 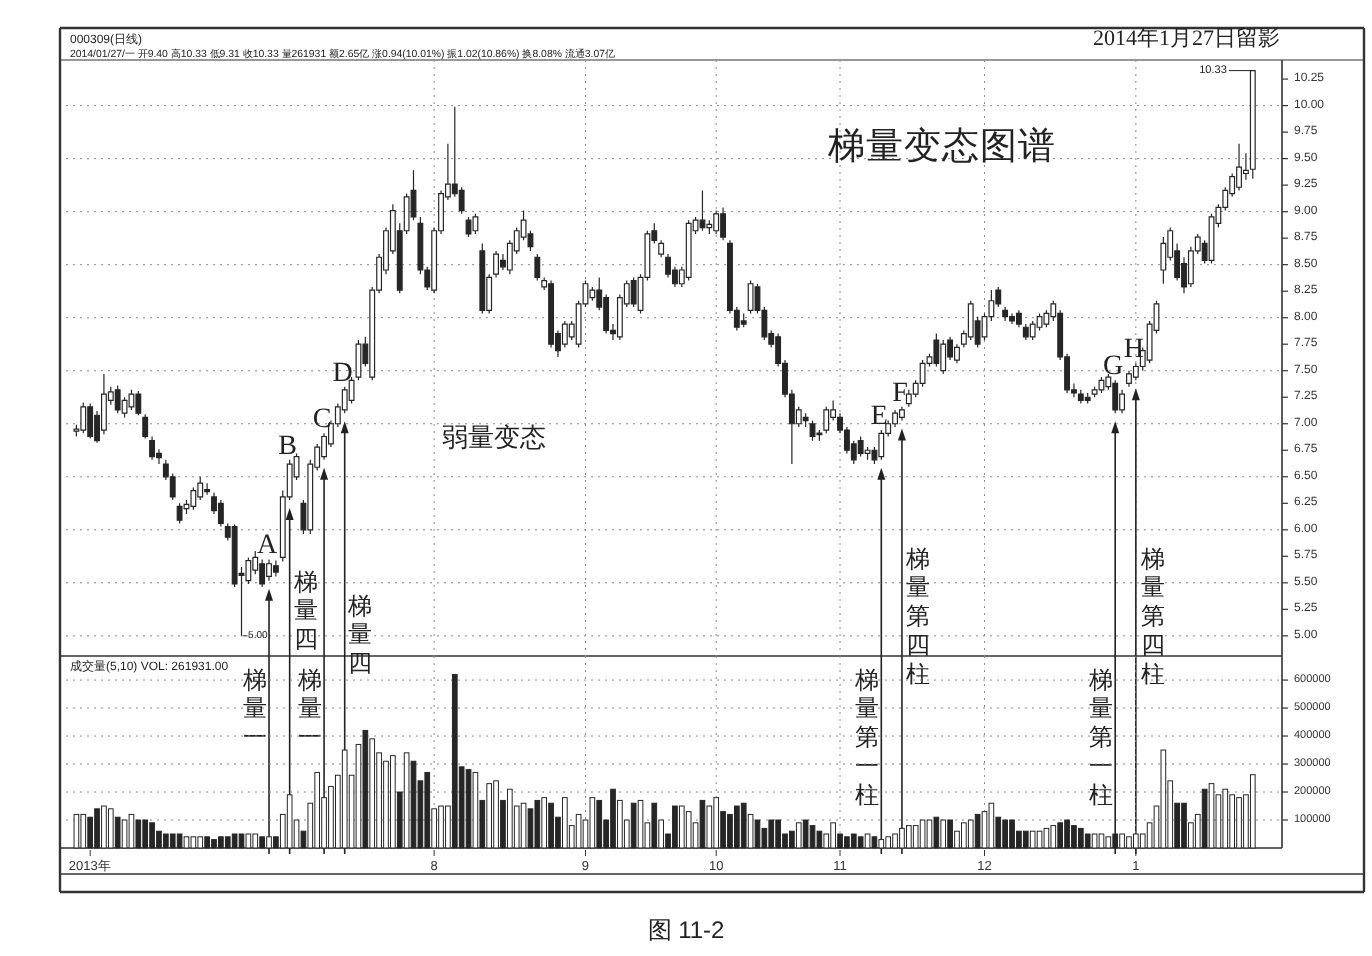 What do you see at coordinates (1186, 39) in the screenshot?
I see `subtitle: 2014年1月27日留影` at bounding box center [1186, 39].